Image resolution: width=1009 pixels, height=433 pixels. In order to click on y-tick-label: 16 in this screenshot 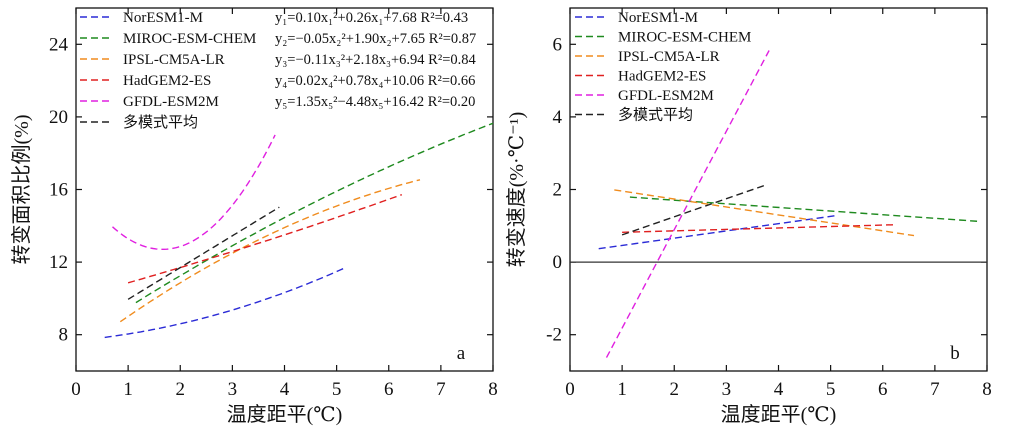, I will do `click(58, 190)`.